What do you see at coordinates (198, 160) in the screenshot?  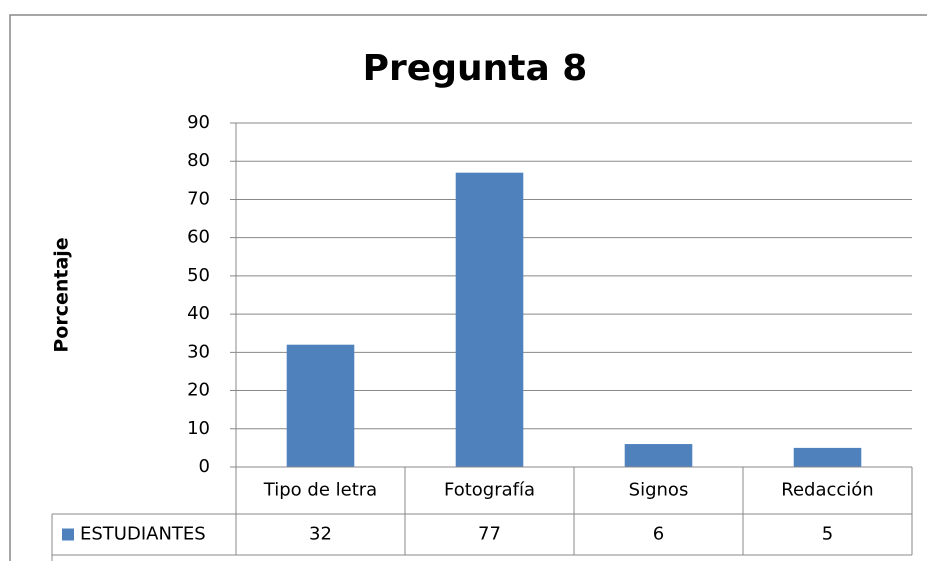 I see `y-tick-label: 80` at bounding box center [198, 160].